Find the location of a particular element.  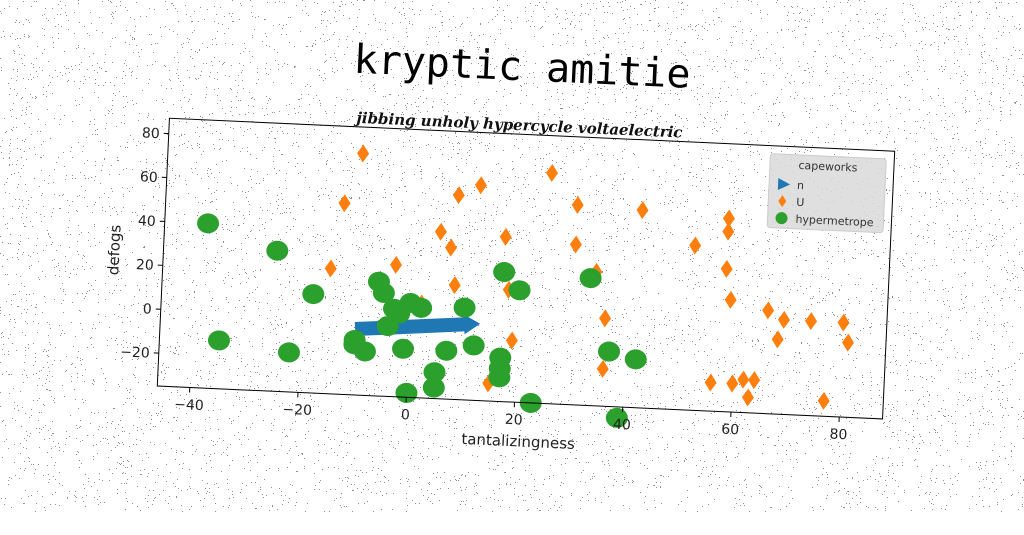

legend-label: U is located at coordinates (800, 202).